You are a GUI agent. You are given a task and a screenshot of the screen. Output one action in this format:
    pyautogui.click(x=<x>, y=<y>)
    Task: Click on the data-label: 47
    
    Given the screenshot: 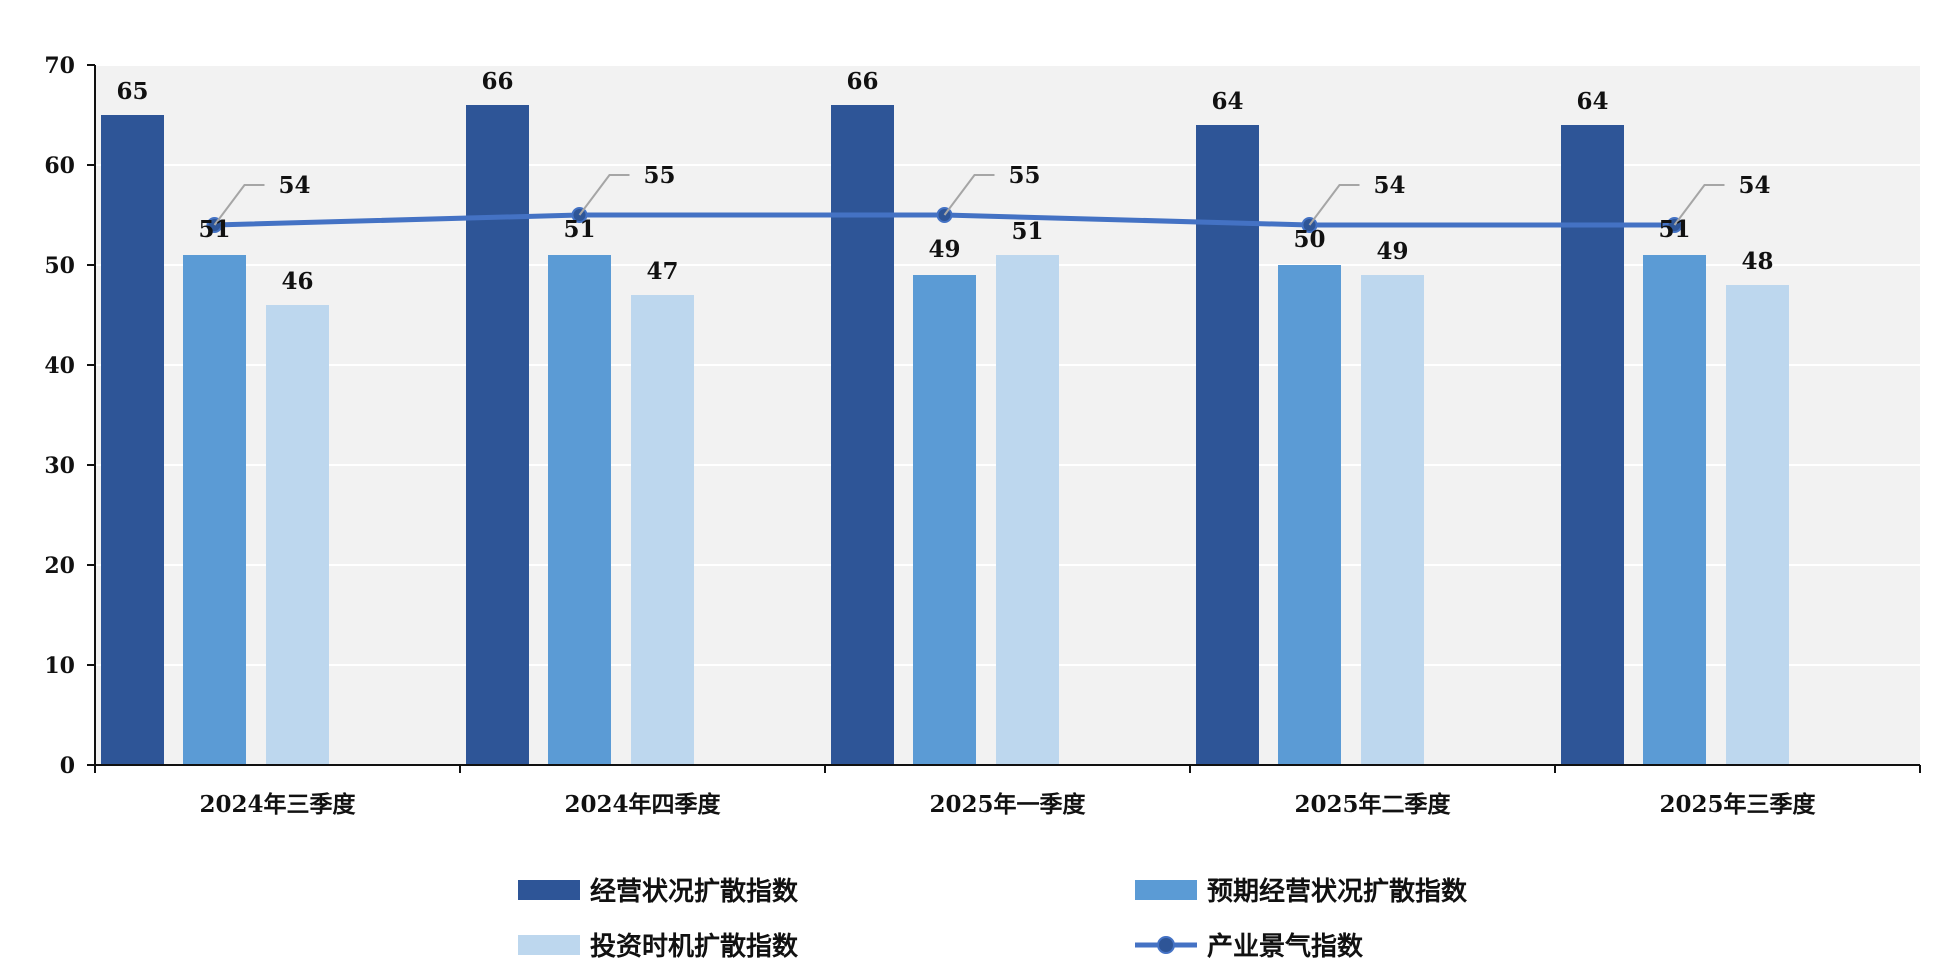 What is the action you would take?
    pyautogui.click(x=662, y=271)
    